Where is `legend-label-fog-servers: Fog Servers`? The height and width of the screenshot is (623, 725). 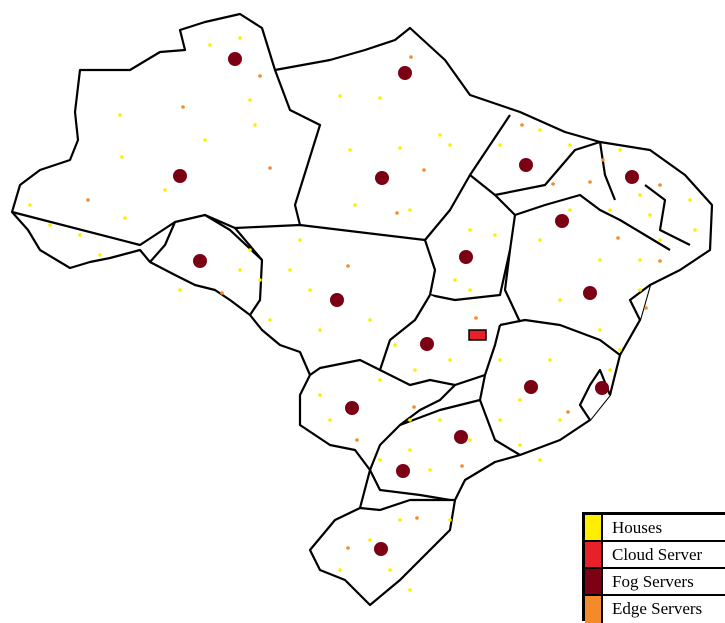
legend-label-fog-servers: Fog Servers is located at coordinates (653, 581).